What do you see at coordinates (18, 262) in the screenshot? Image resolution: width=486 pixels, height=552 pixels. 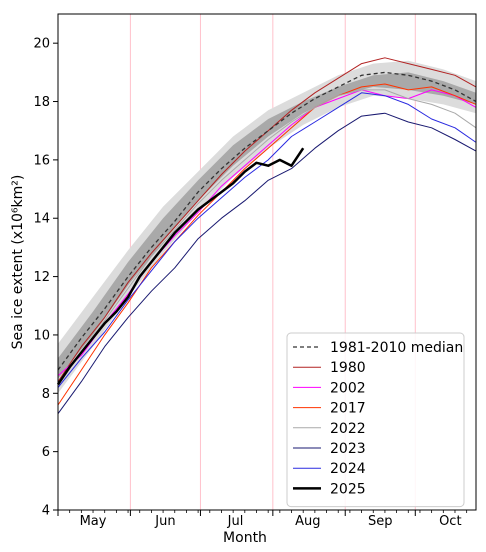 I see `y-axis-title: Sea ice extent (x10⁶km²)` at bounding box center [18, 262].